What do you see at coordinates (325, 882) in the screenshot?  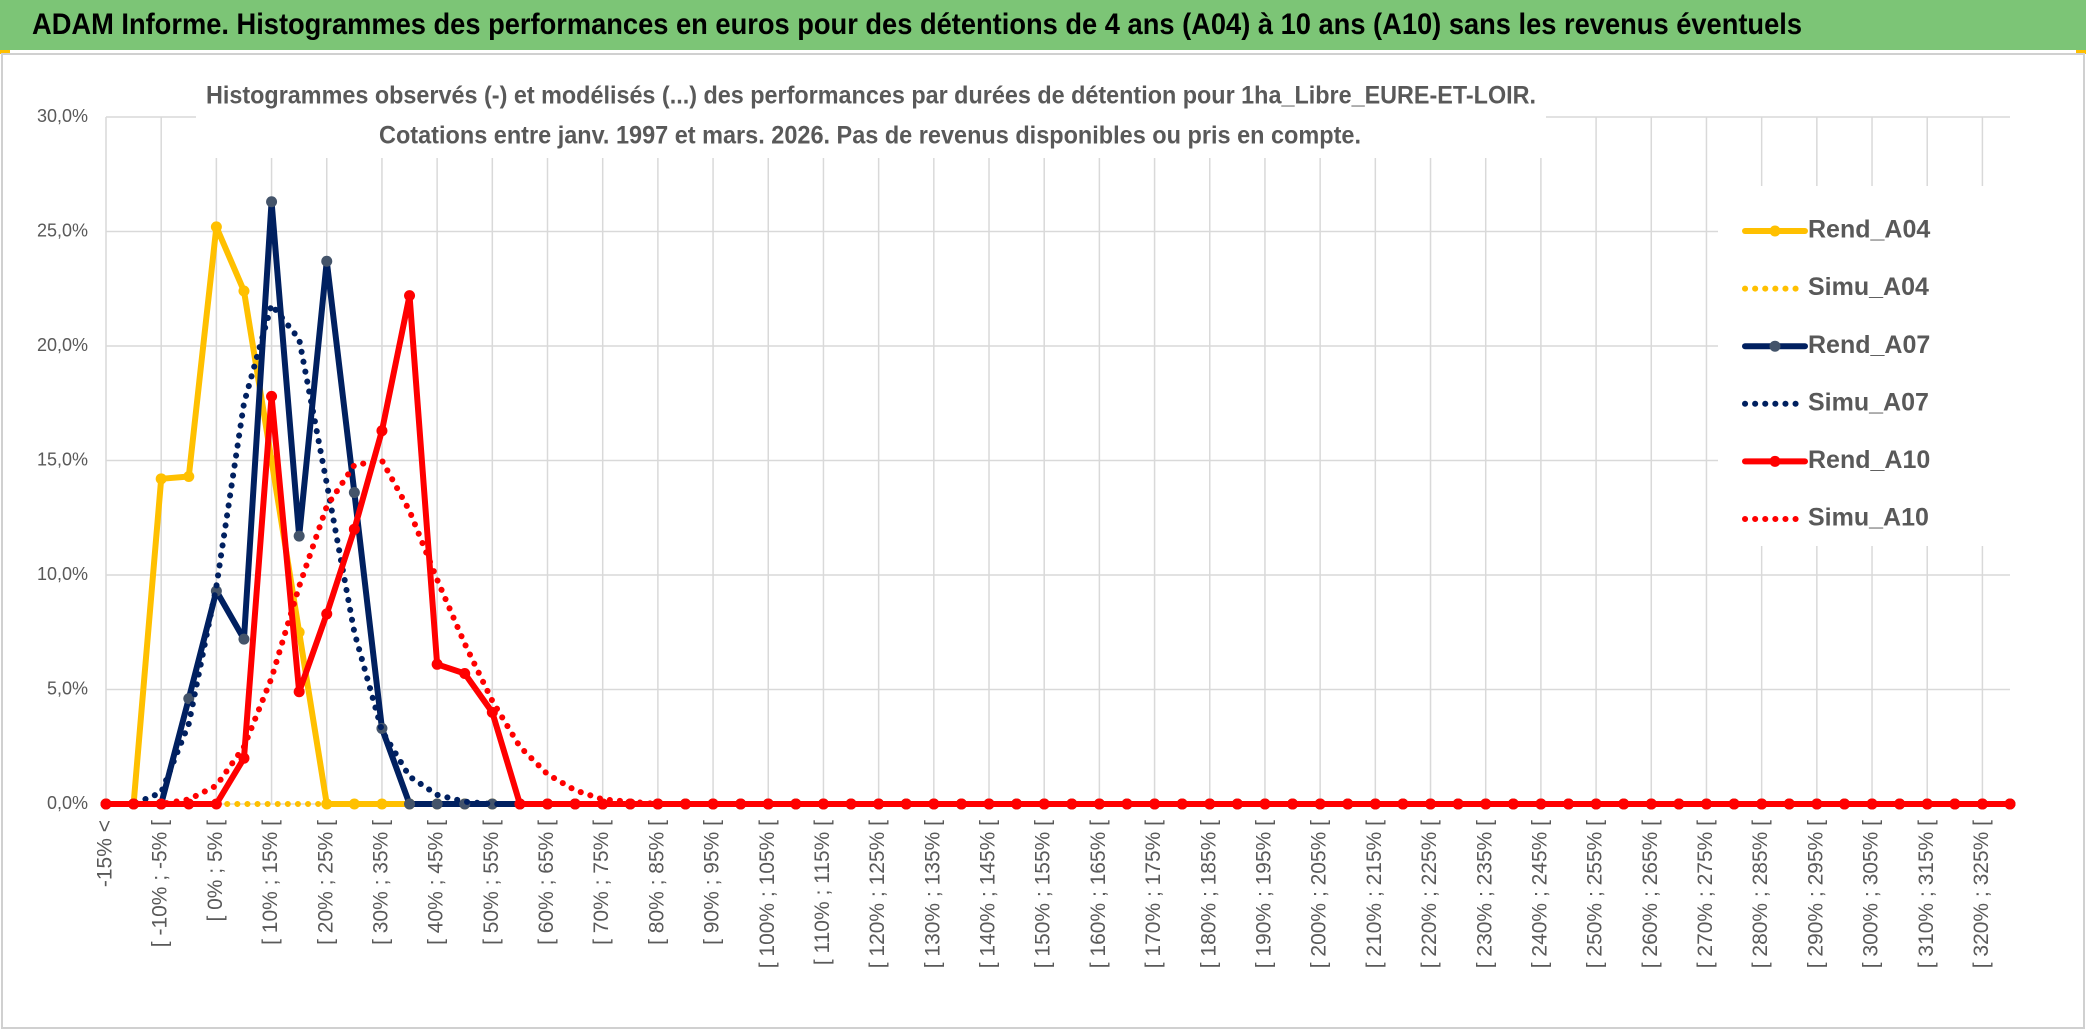 I see `x-tick-label: [ 20% ; 25% [` at bounding box center [325, 882].